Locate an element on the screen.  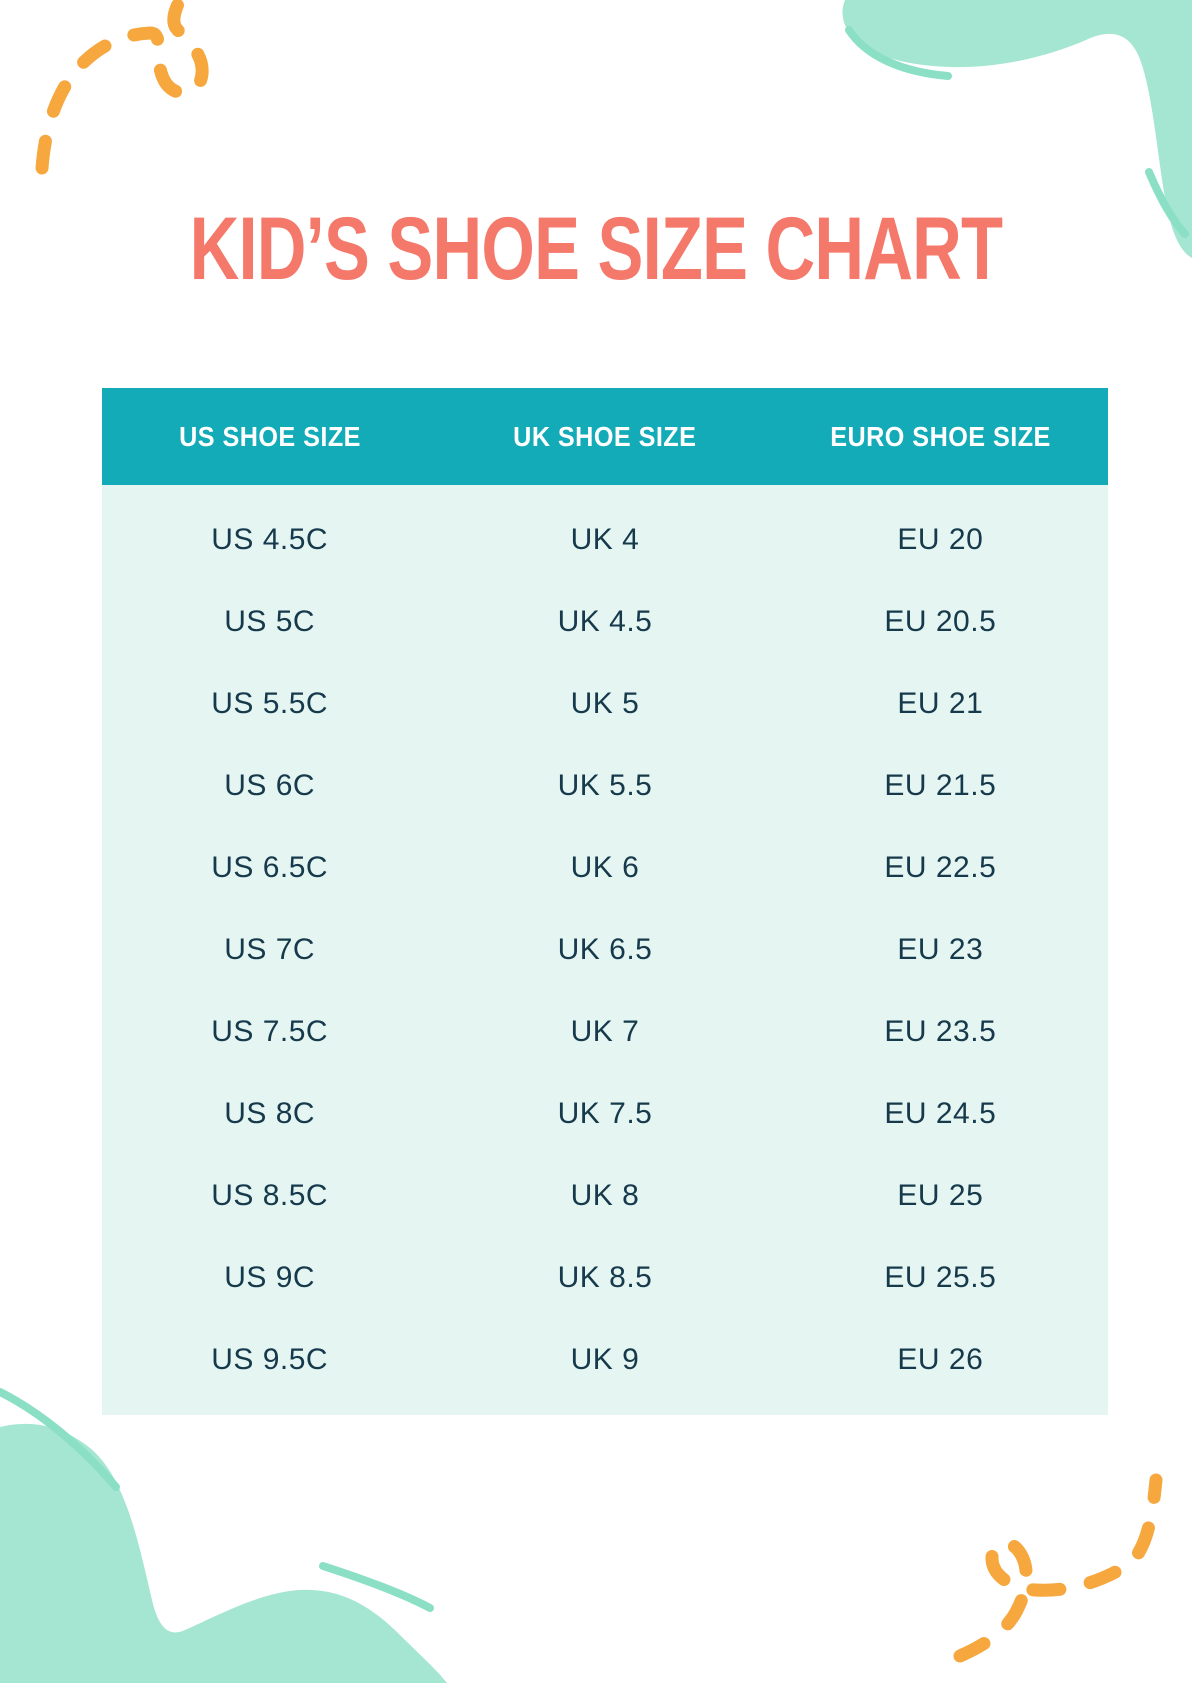
page-title-text: KID’S SHOE SIZE CHART is located at coordinates (596, 249).